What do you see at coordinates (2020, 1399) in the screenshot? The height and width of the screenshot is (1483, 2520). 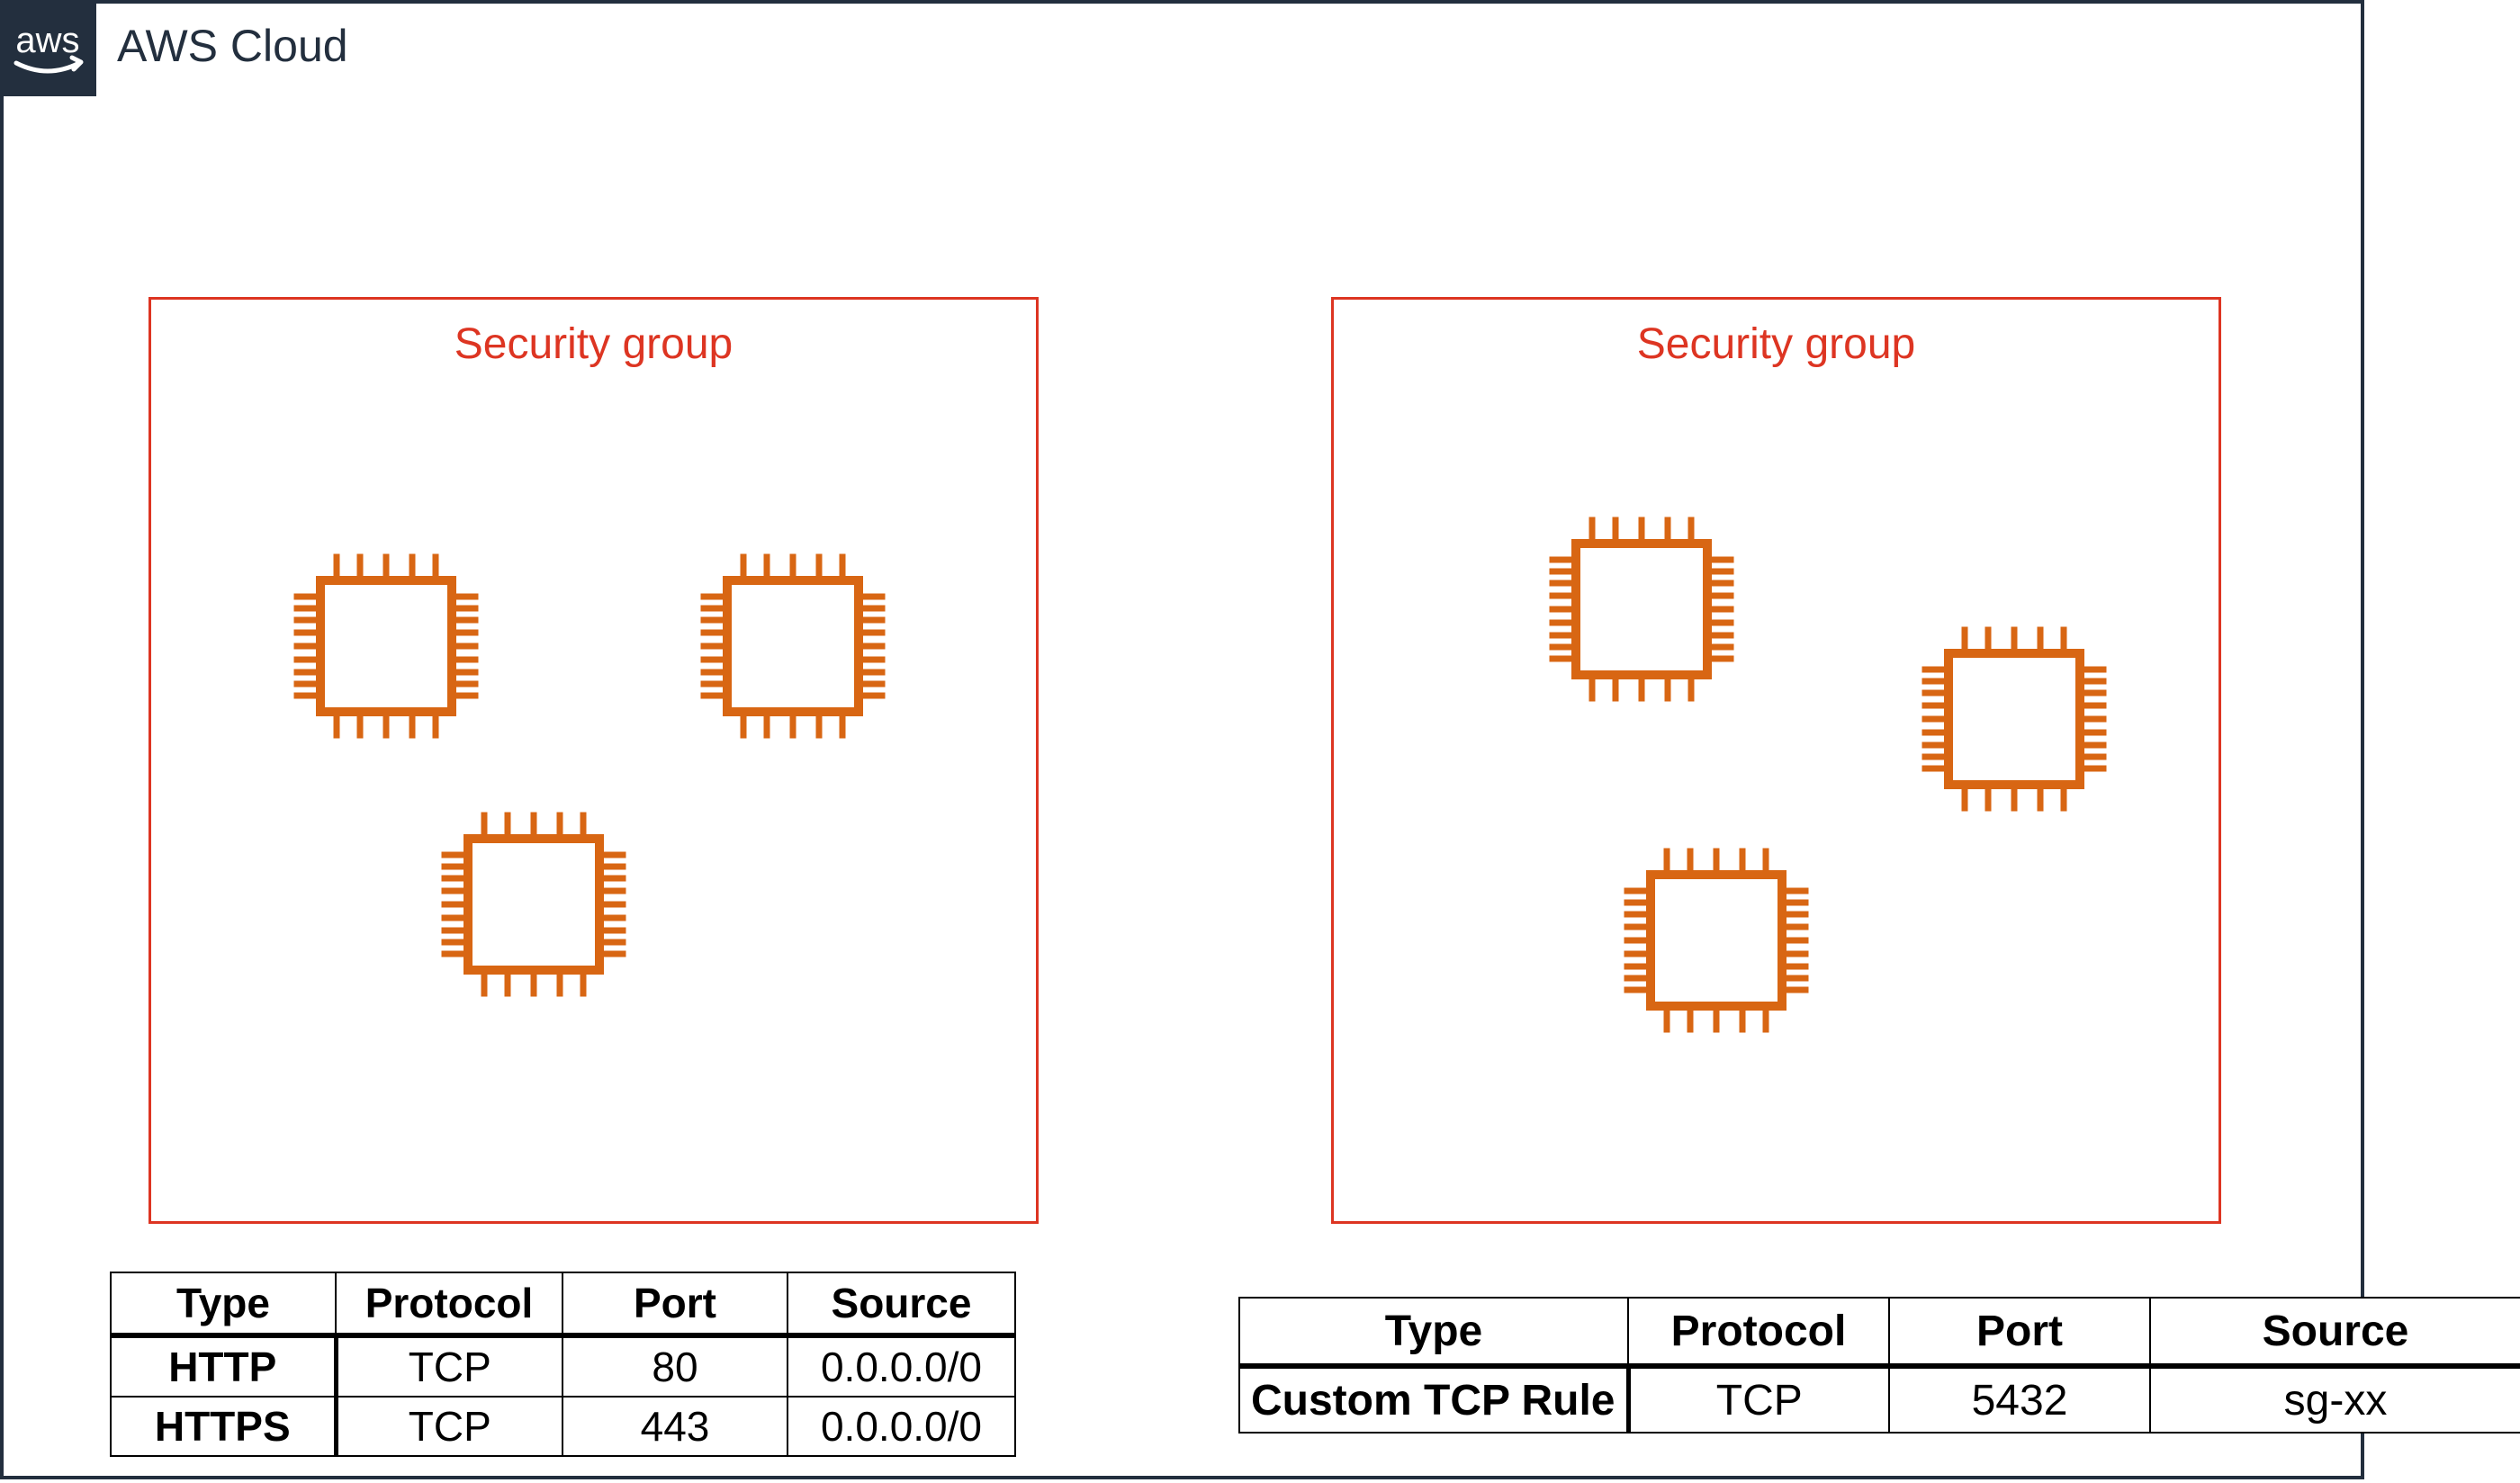 I see `rule-port-cell: 5432` at bounding box center [2020, 1399].